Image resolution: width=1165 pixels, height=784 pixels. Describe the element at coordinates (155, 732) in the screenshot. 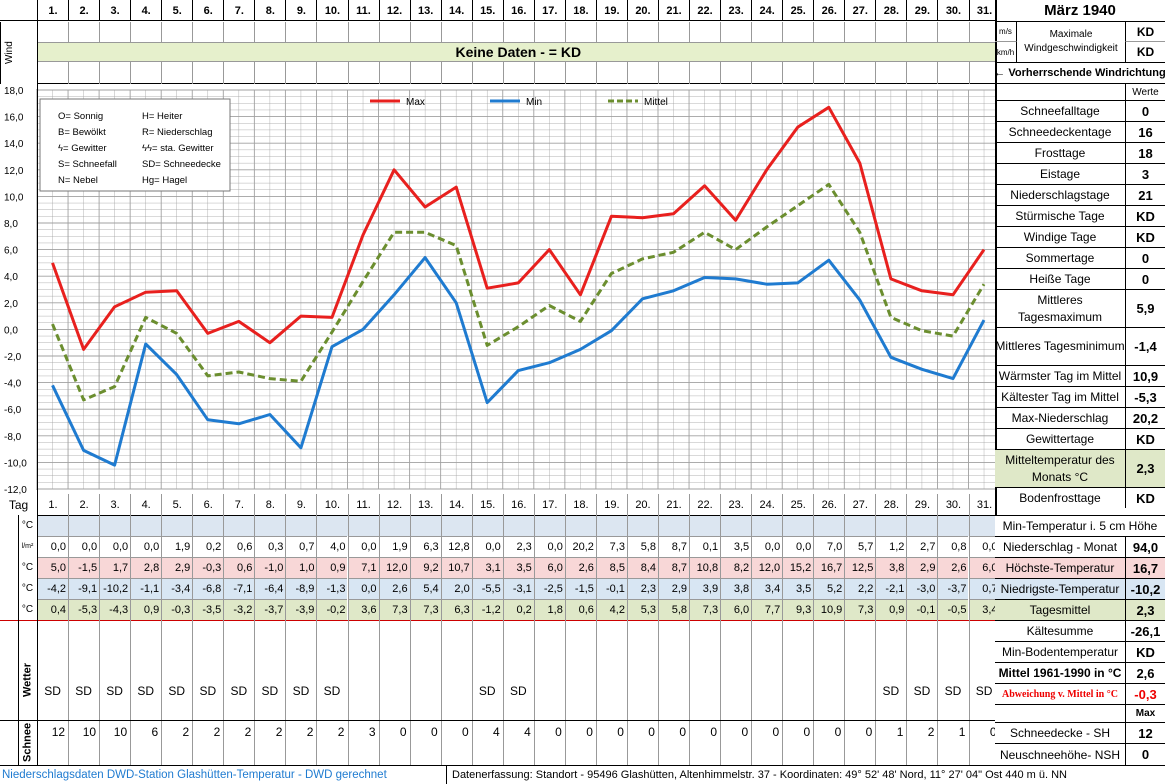

I see `schnee-cell: 6` at that location.